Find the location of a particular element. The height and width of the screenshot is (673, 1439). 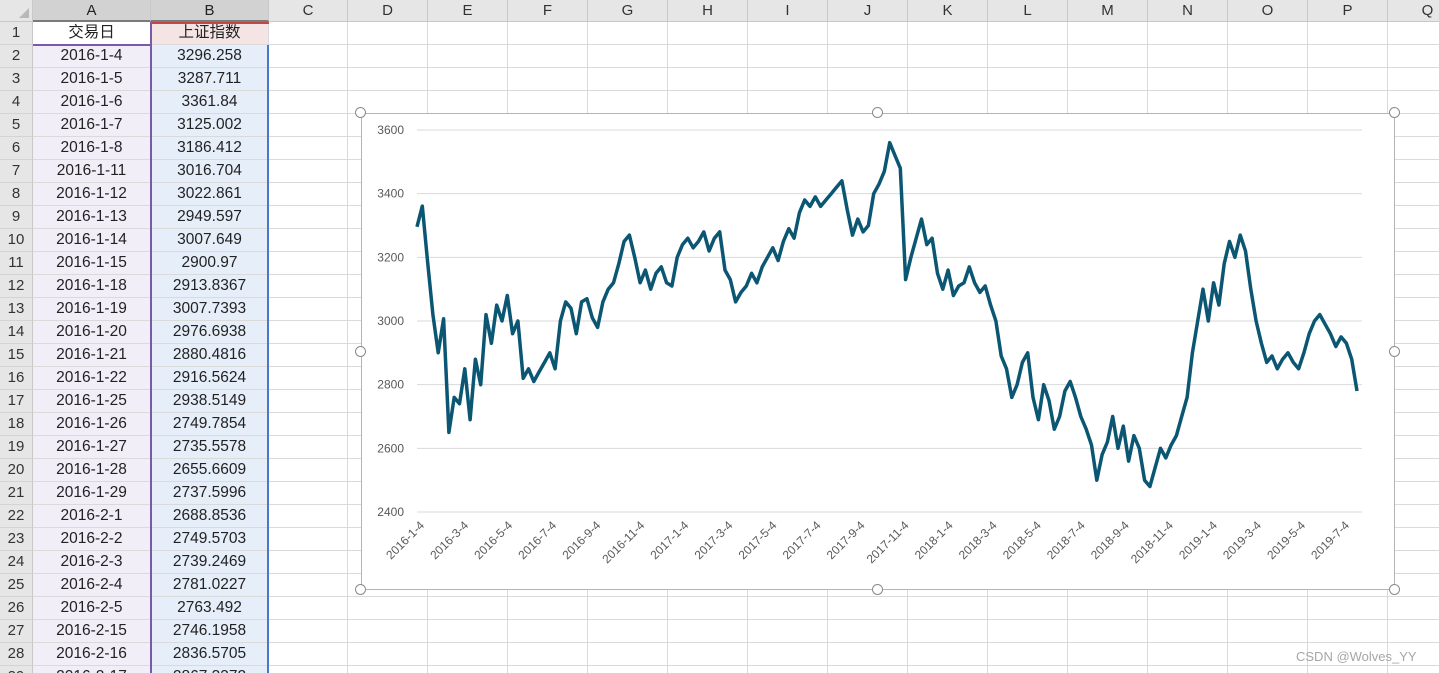

cell-value: 3016.704 is located at coordinates (210, 171).